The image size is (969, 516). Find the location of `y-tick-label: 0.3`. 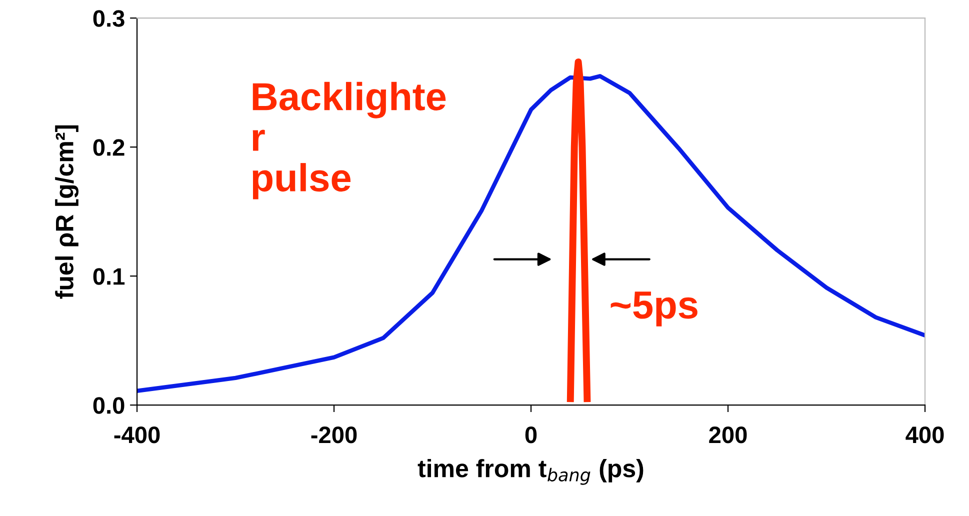

y-tick-label: 0.3 is located at coordinates (108, 18).